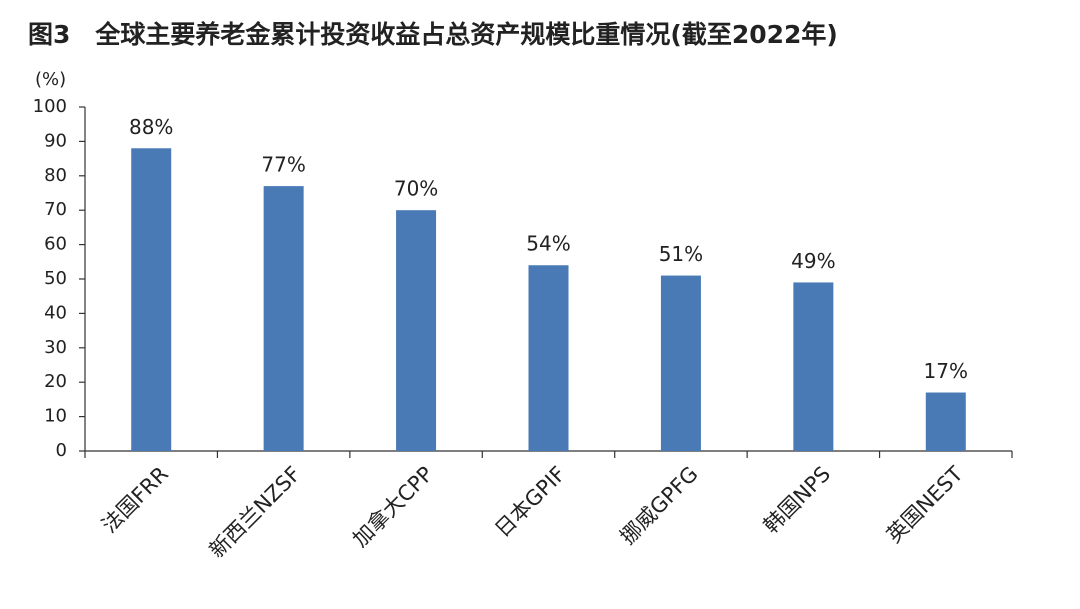  Describe the element at coordinates (50, 79) in the screenshot. I see `y-axis-label: (%)` at that location.